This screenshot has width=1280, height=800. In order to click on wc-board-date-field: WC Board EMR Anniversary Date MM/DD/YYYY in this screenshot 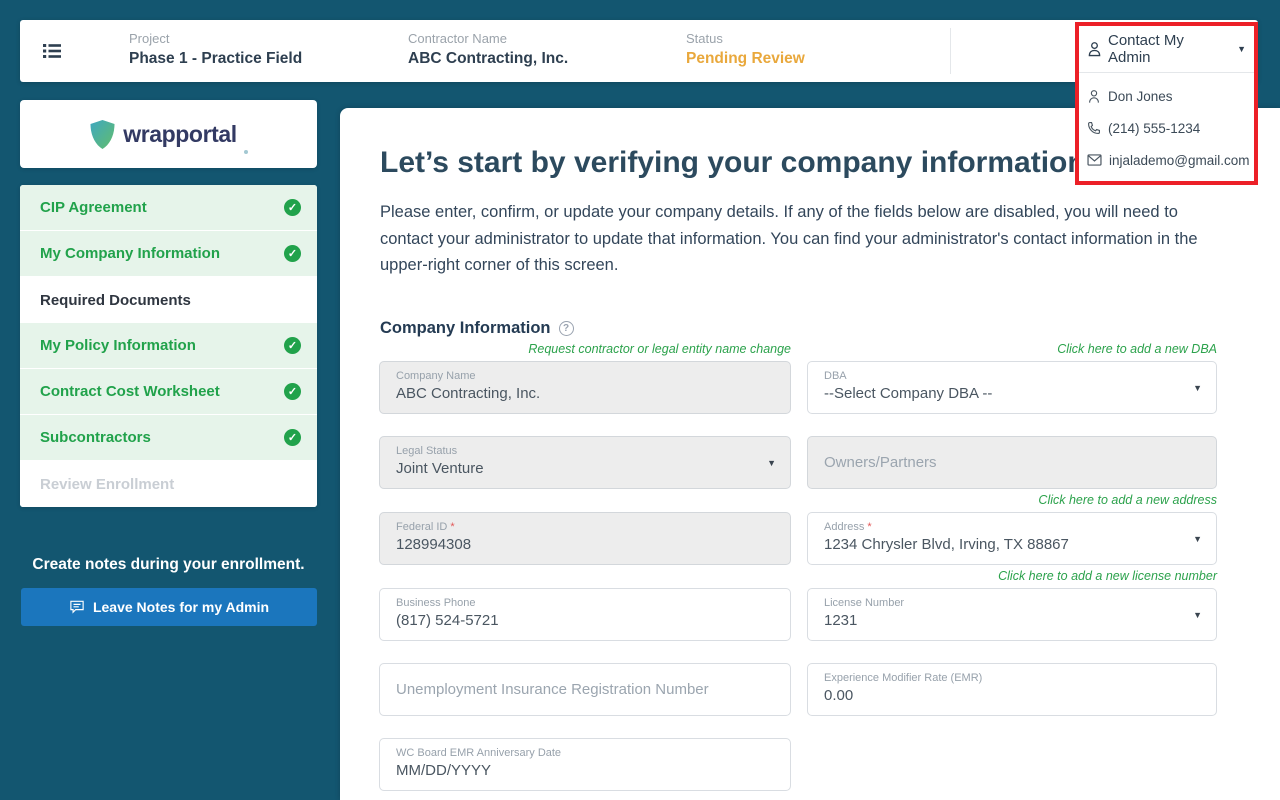, I will do `click(585, 764)`.